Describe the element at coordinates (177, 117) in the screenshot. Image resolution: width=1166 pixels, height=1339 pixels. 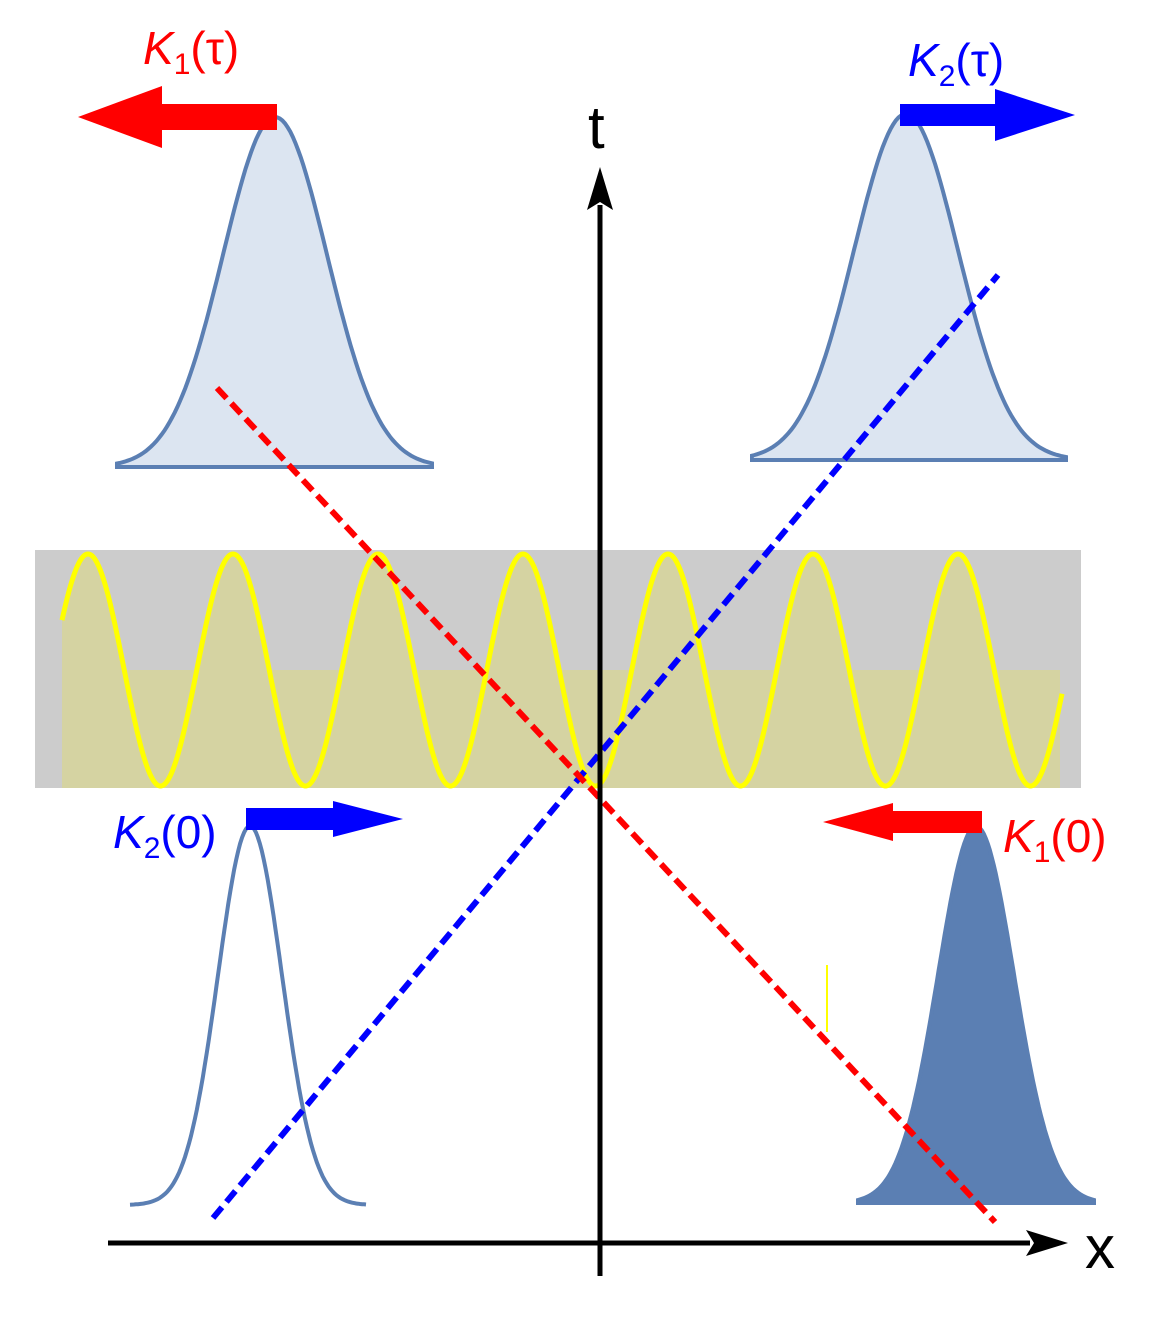
I see `arrow-k1-tau` at that location.